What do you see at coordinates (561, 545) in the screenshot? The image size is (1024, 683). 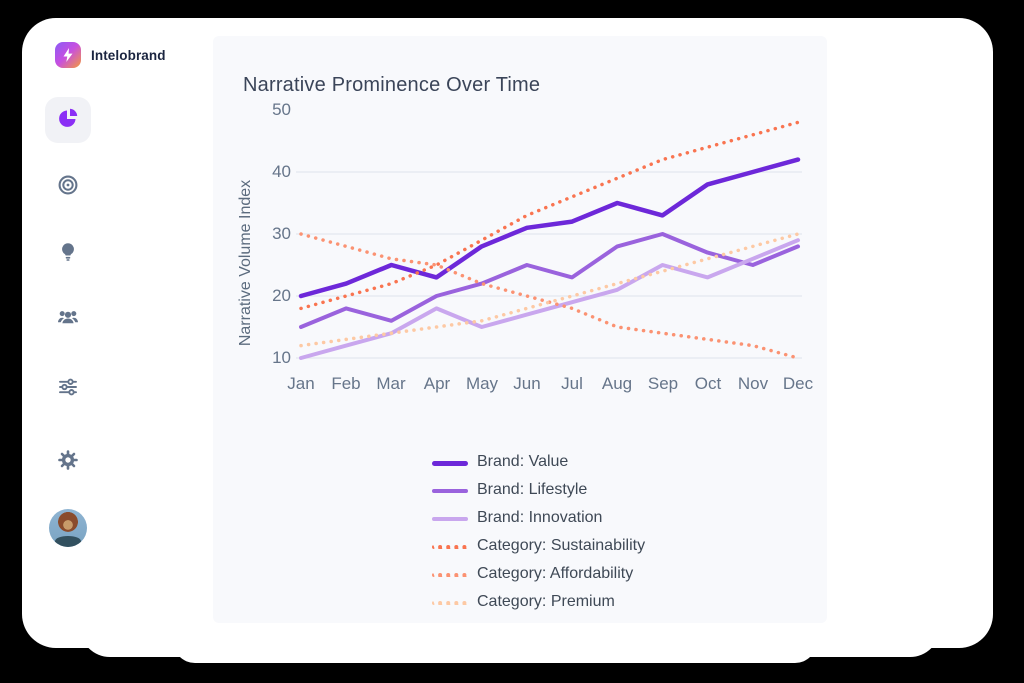 I see `legend-label: Category: Sustainability` at bounding box center [561, 545].